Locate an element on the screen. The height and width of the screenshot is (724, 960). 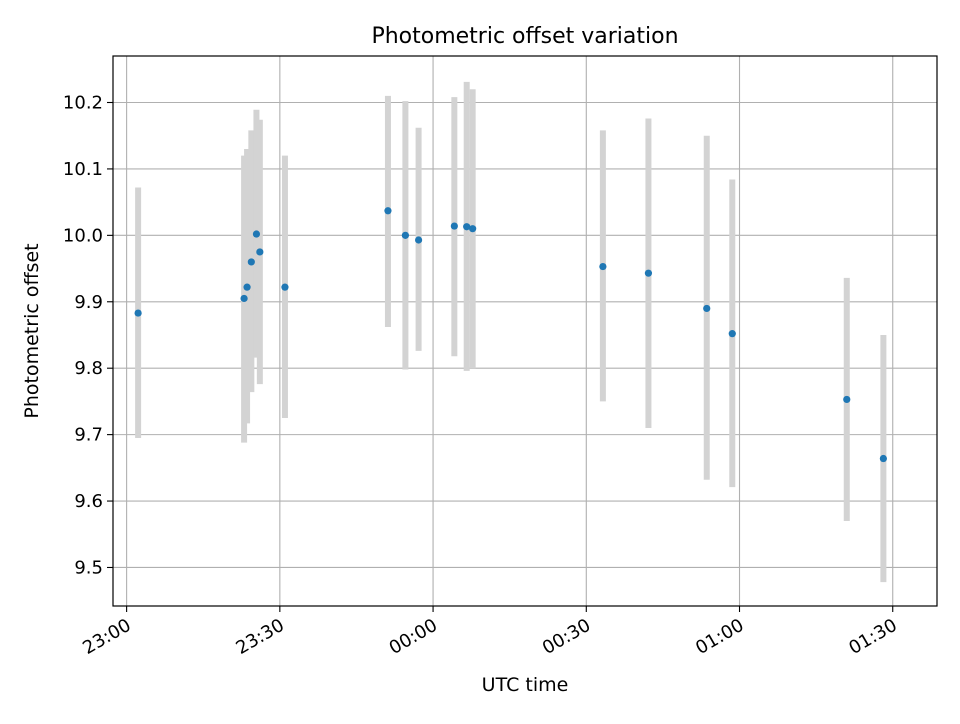
y-tick-label: 9.7 is located at coordinates (88, 435).